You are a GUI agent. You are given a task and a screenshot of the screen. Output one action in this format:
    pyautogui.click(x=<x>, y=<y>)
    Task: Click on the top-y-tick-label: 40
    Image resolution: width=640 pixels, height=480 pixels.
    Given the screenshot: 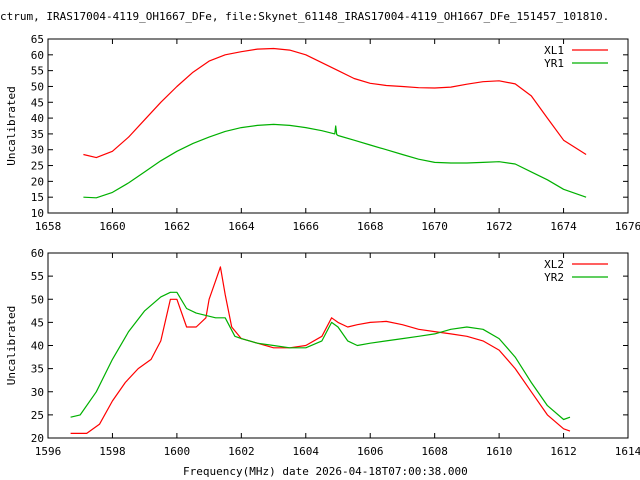 What is the action you would take?
    pyautogui.click(x=37, y=118)
    